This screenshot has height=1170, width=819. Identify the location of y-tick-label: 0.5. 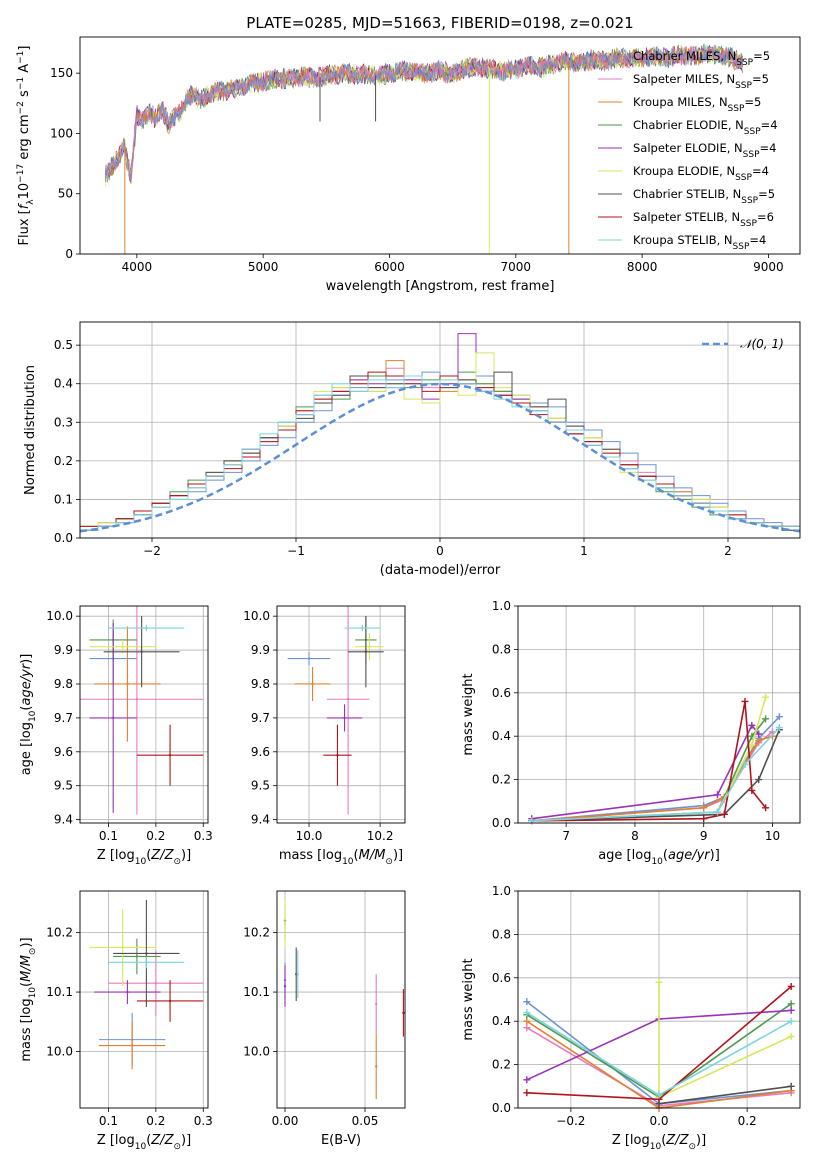
(63, 345).